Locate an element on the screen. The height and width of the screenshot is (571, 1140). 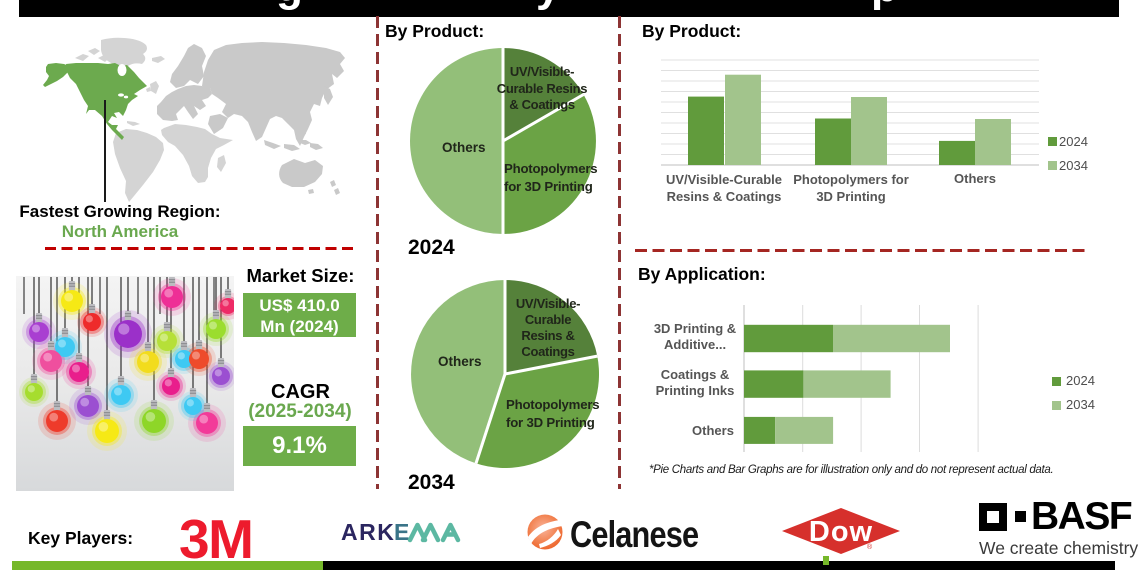
svg-text: E is located at coordinates (401, 532).